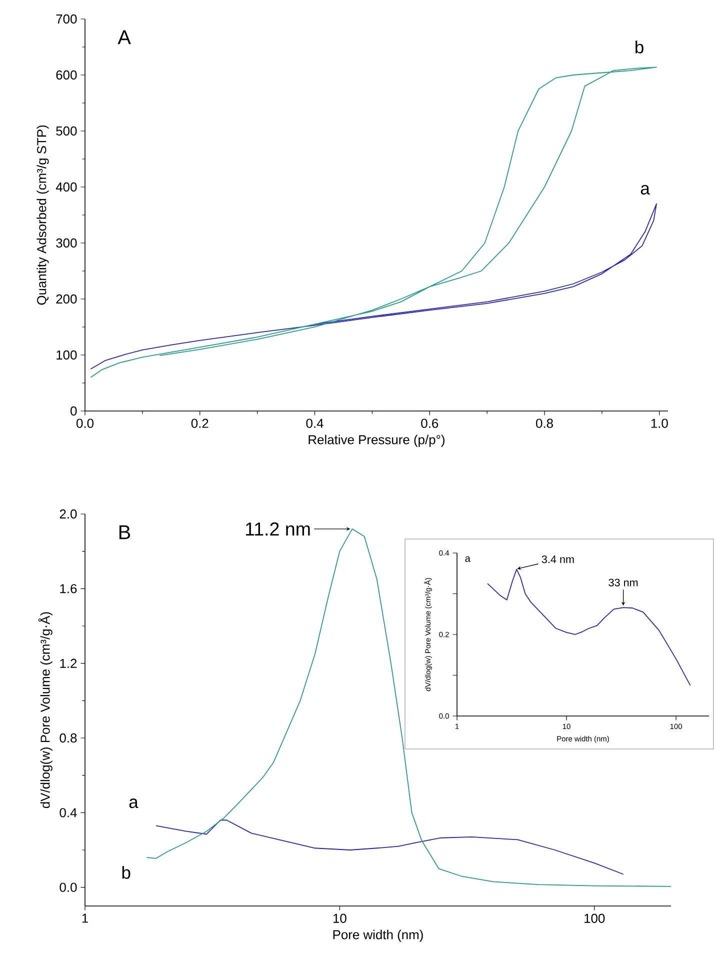 The image size is (714, 966). I want to click on x-tick-label: 0.8, so click(544, 423).